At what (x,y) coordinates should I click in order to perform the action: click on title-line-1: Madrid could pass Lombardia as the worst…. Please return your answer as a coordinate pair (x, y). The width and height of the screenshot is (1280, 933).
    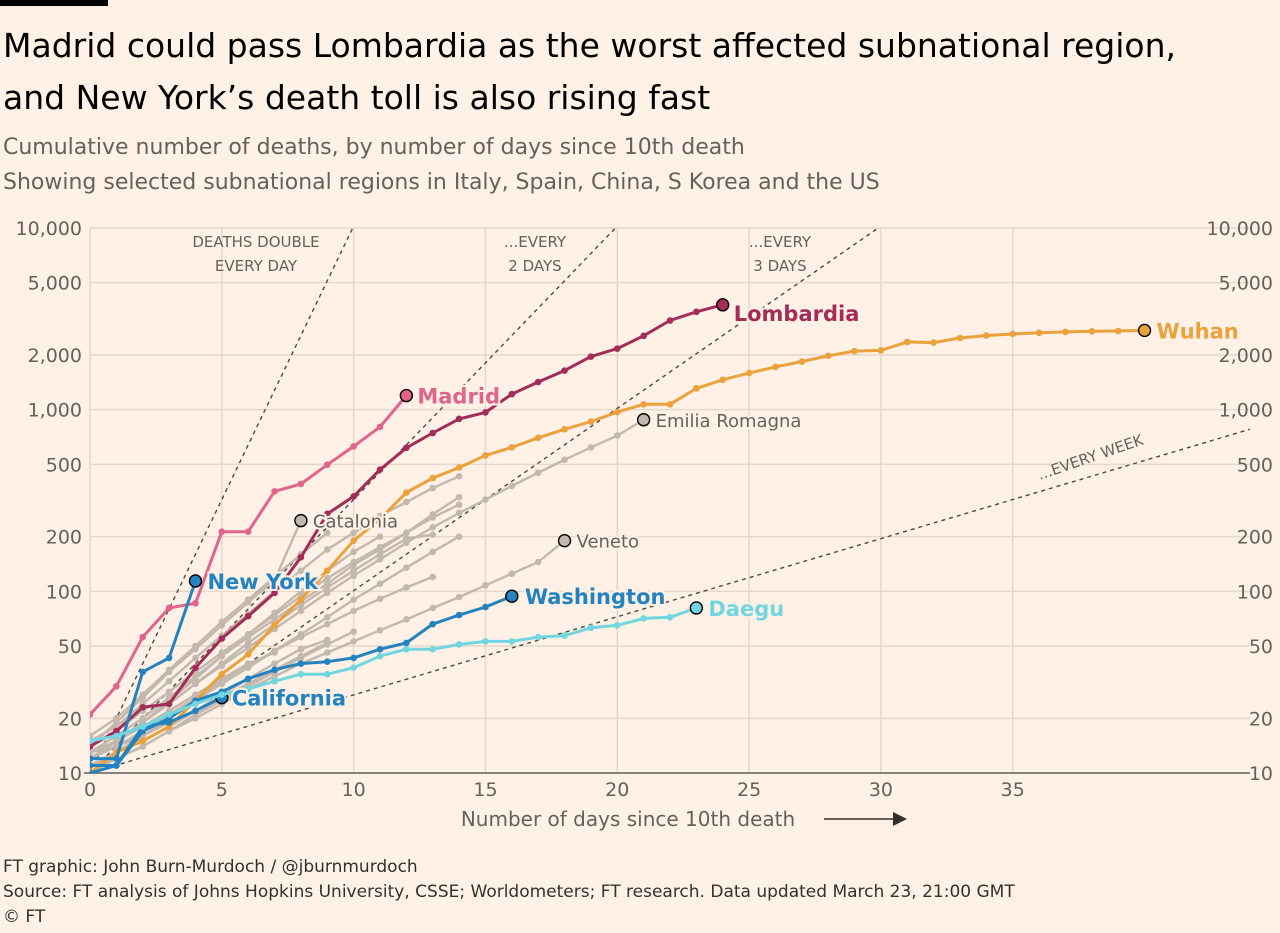
    Looking at the image, I should click on (589, 45).